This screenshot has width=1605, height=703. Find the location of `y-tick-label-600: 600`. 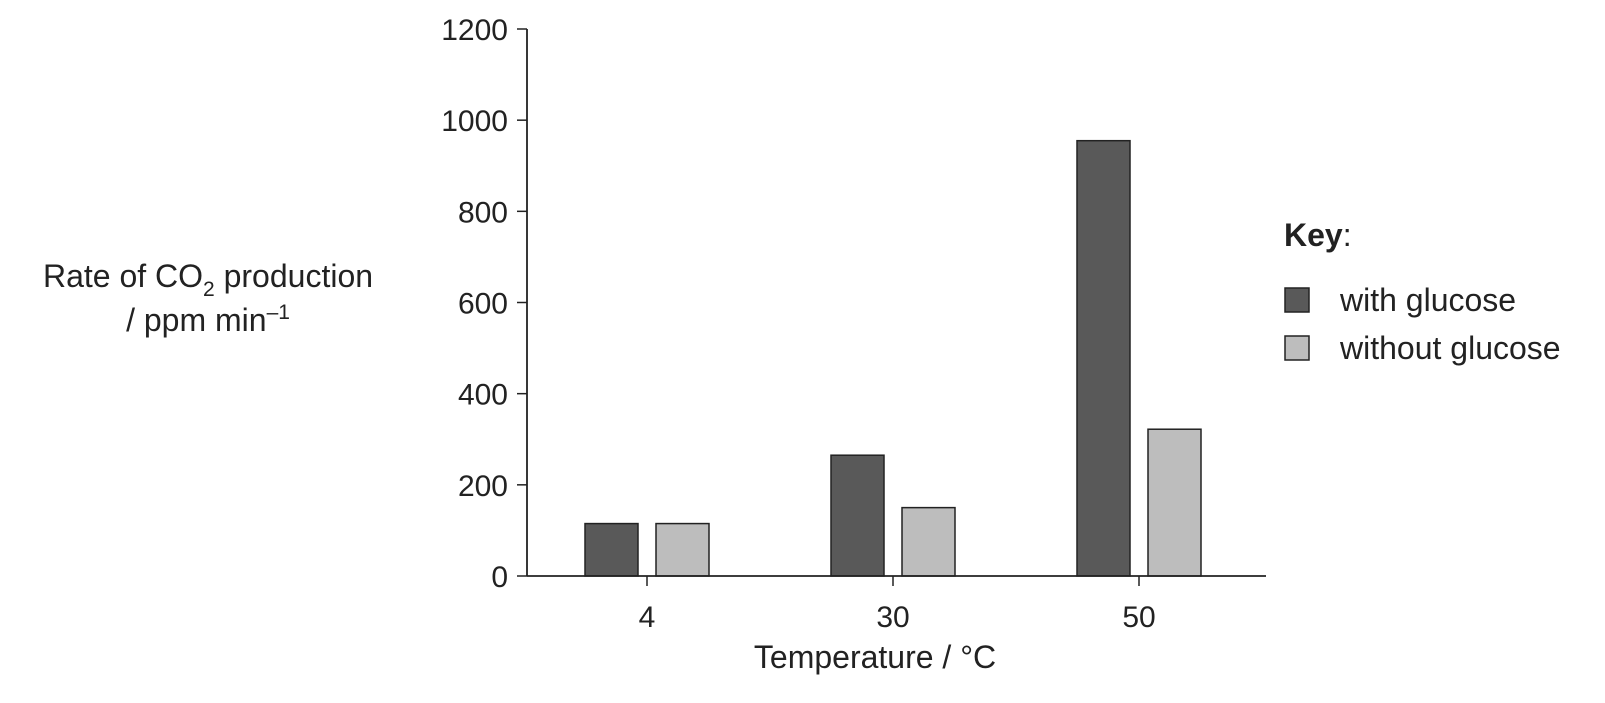

y-tick-label-600: 600 is located at coordinates (483, 304).